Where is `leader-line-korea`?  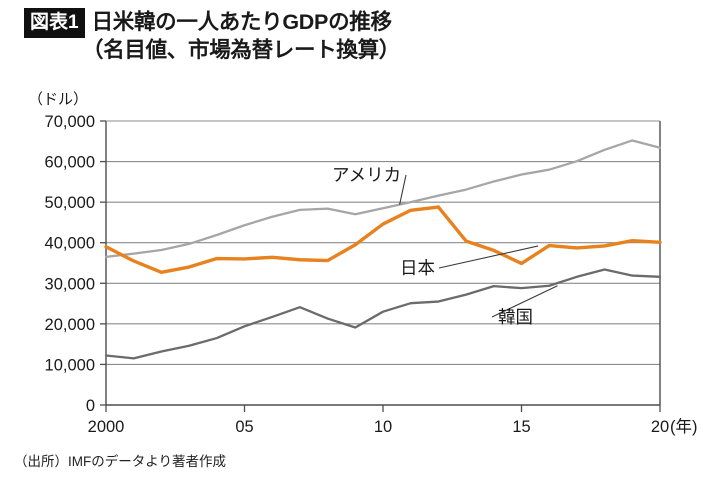
leader-line-korea is located at coordinates (524, 301).